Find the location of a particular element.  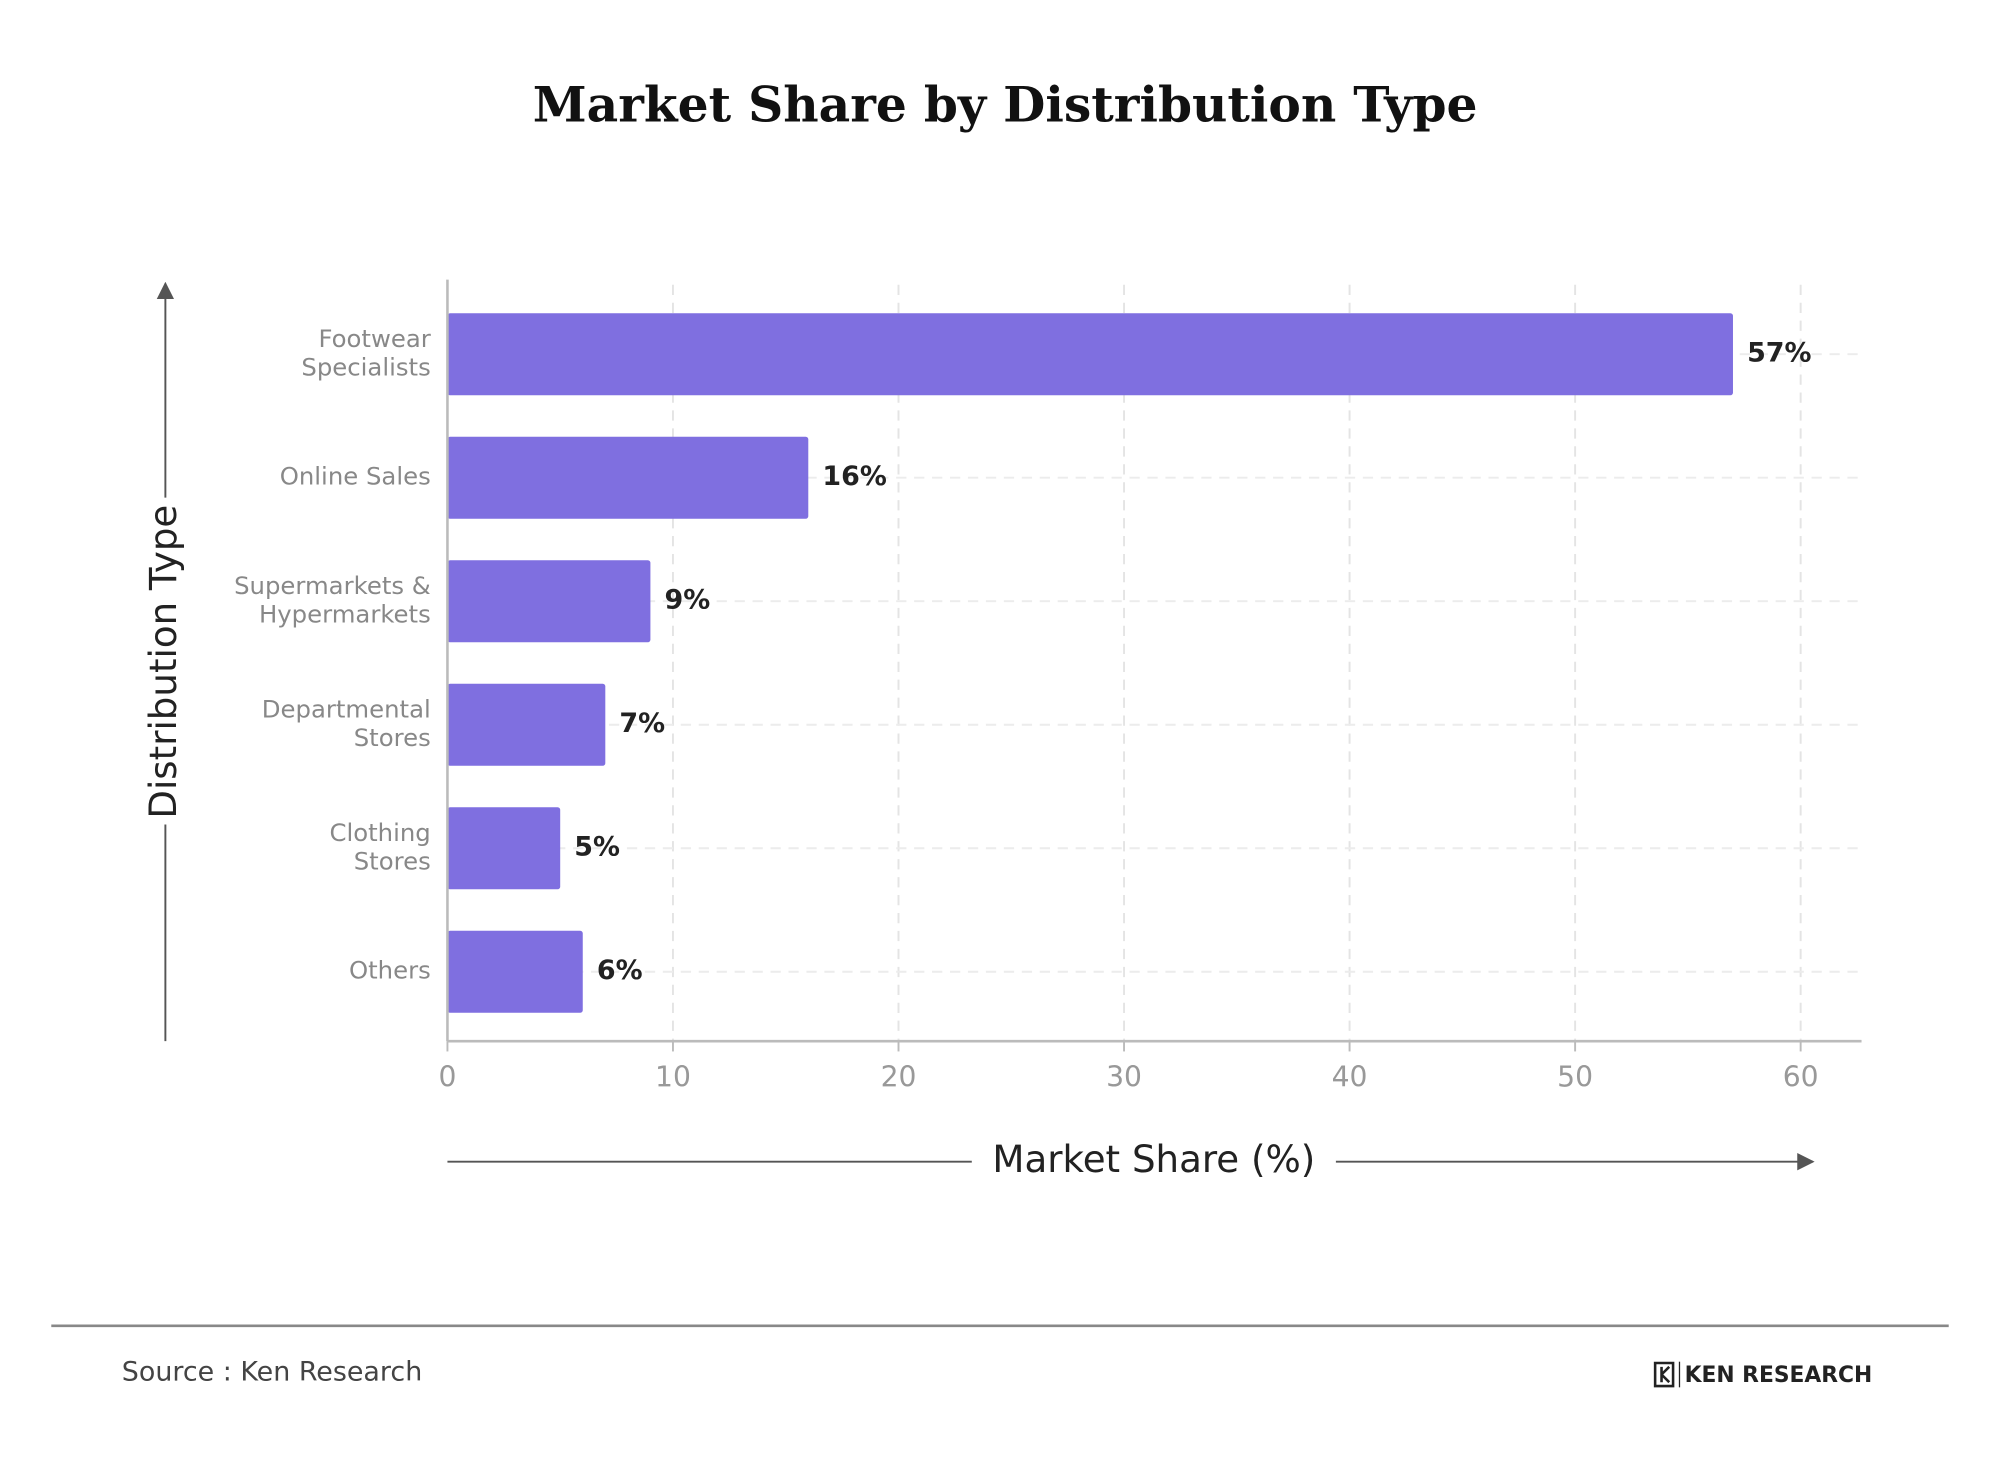

data-label: 9% is located at coordinates (688, 600).